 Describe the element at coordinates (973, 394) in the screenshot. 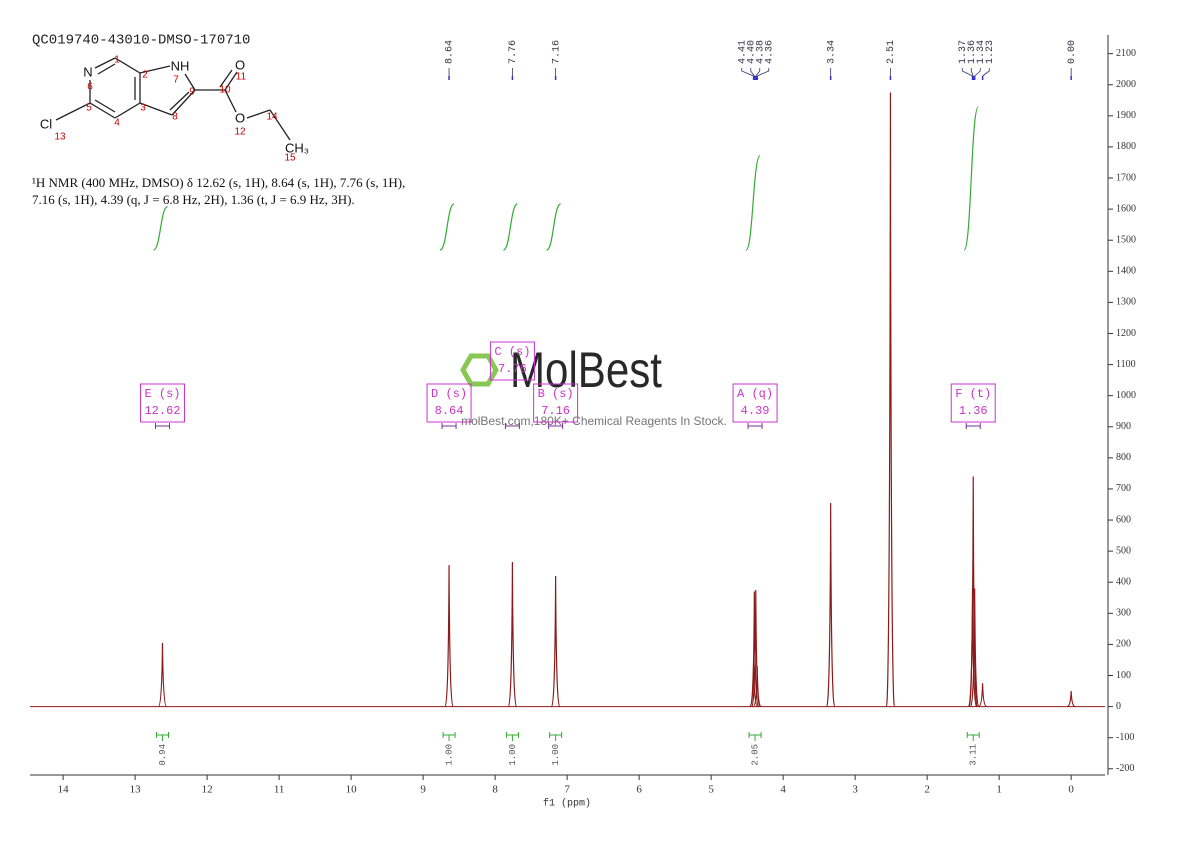

I see `multiplet-label: F (t)` at that location.